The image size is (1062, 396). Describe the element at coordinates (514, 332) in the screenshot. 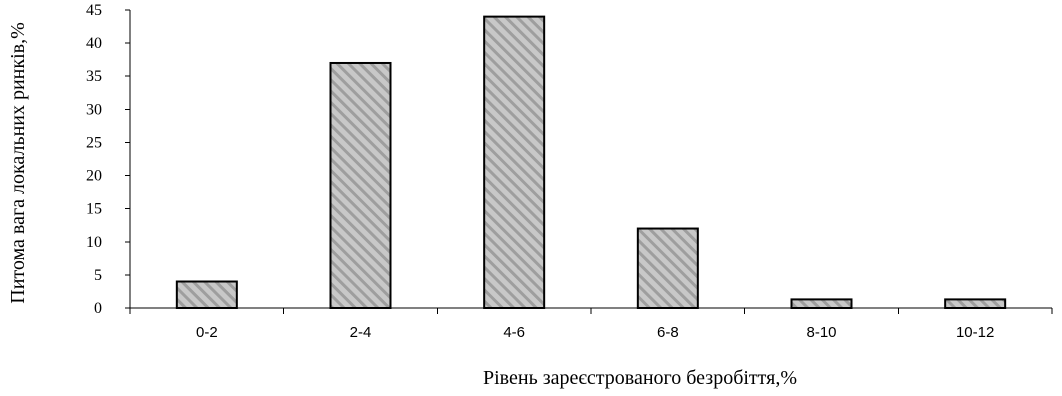

I see `x-tick-label: 4-6` at that location.